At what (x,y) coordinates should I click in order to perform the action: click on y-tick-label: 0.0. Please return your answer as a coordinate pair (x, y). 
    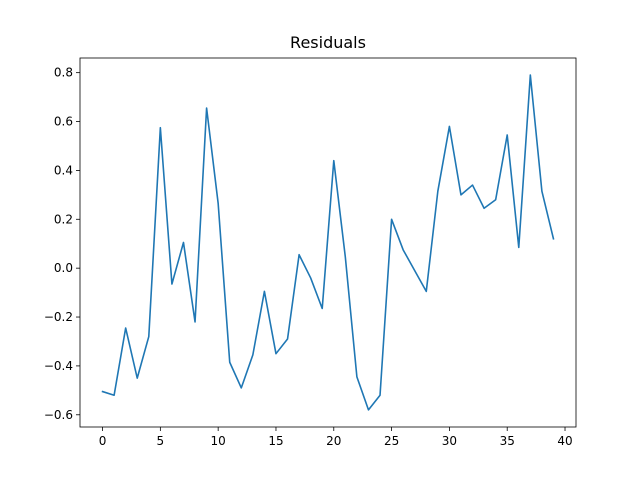
    Looking at the image, I should click on (63, 268).